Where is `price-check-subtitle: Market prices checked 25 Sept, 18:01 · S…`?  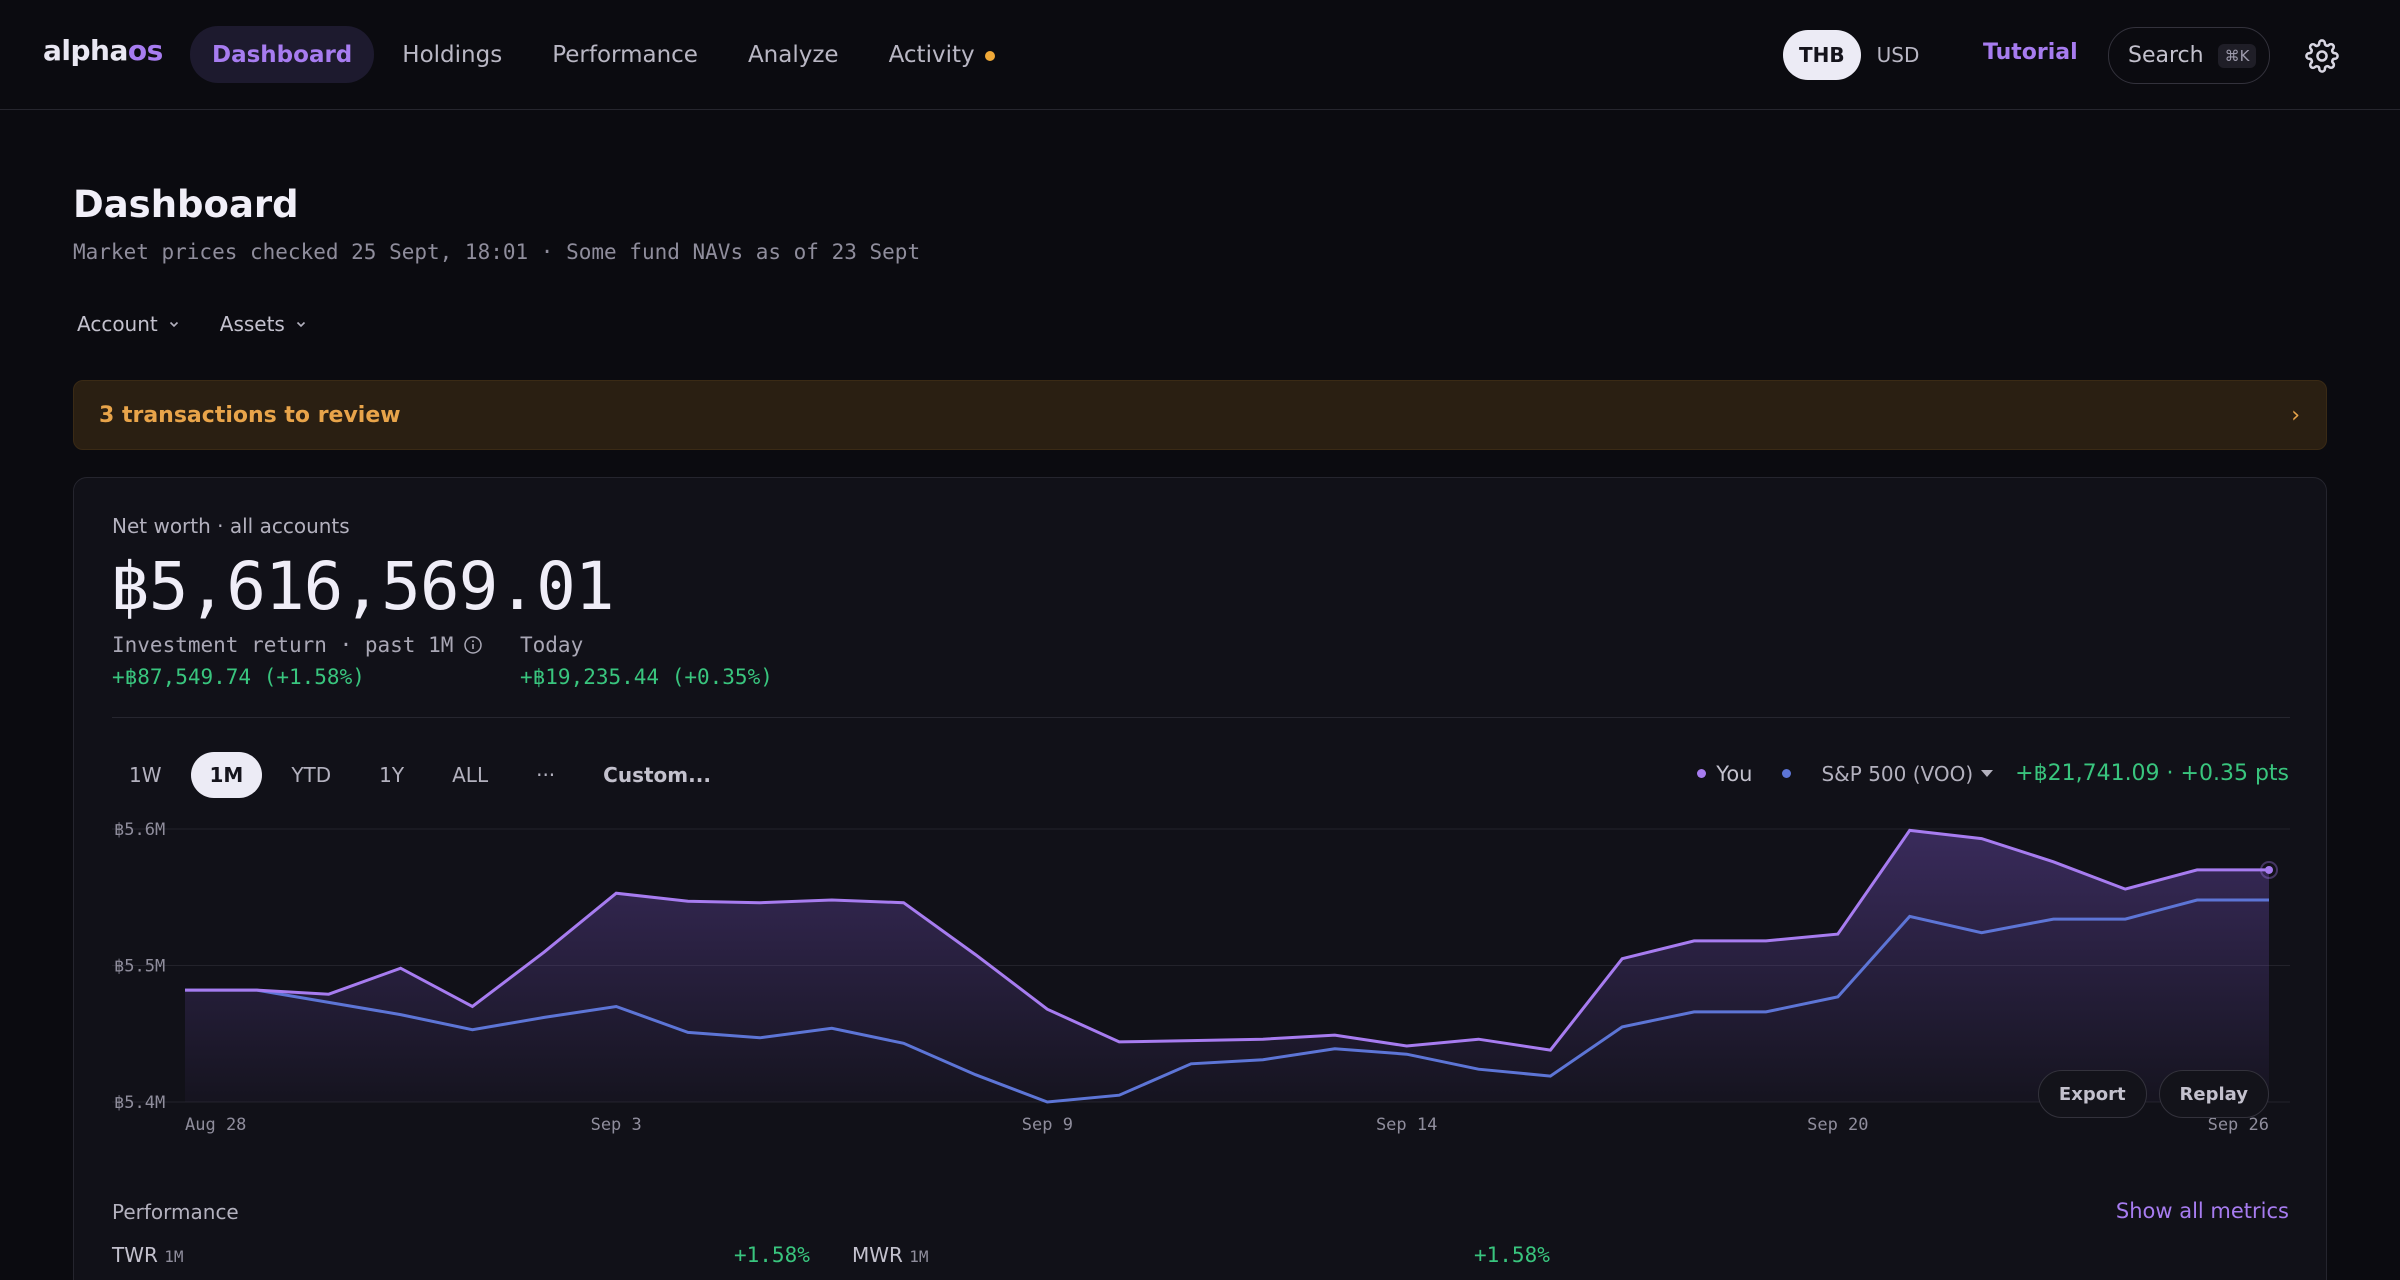 price-check-subtitle: Market prices checked 25 Sept, 18:01 · S… is located at coordinates (497, 252).